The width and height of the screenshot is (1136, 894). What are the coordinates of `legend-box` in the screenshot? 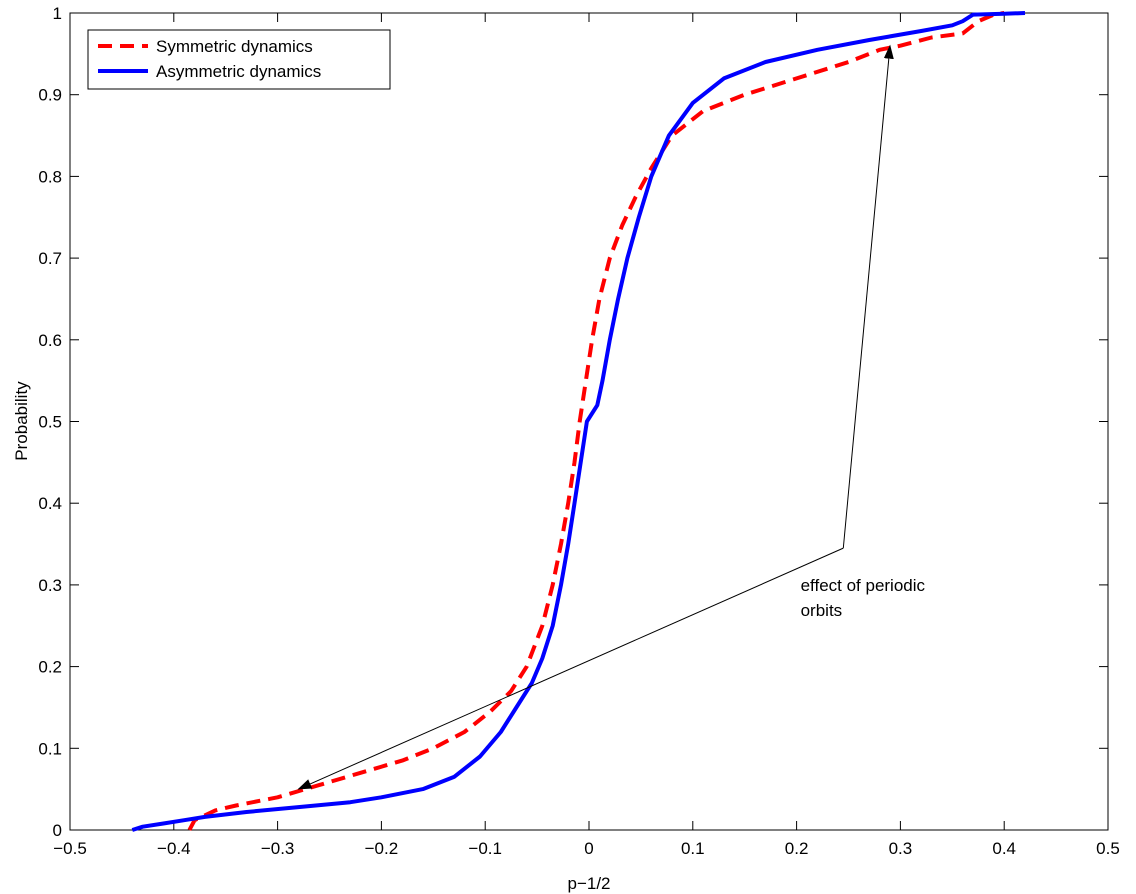 It's located at (239, 59).